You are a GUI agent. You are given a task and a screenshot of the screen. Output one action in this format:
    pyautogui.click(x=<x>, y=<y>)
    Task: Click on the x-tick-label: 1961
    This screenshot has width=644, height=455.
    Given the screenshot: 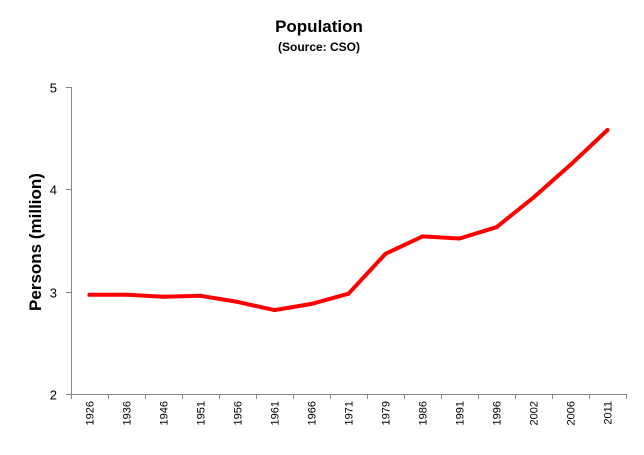 What is the action you would take?
    pyautogui.click(x=276, y=413)
    